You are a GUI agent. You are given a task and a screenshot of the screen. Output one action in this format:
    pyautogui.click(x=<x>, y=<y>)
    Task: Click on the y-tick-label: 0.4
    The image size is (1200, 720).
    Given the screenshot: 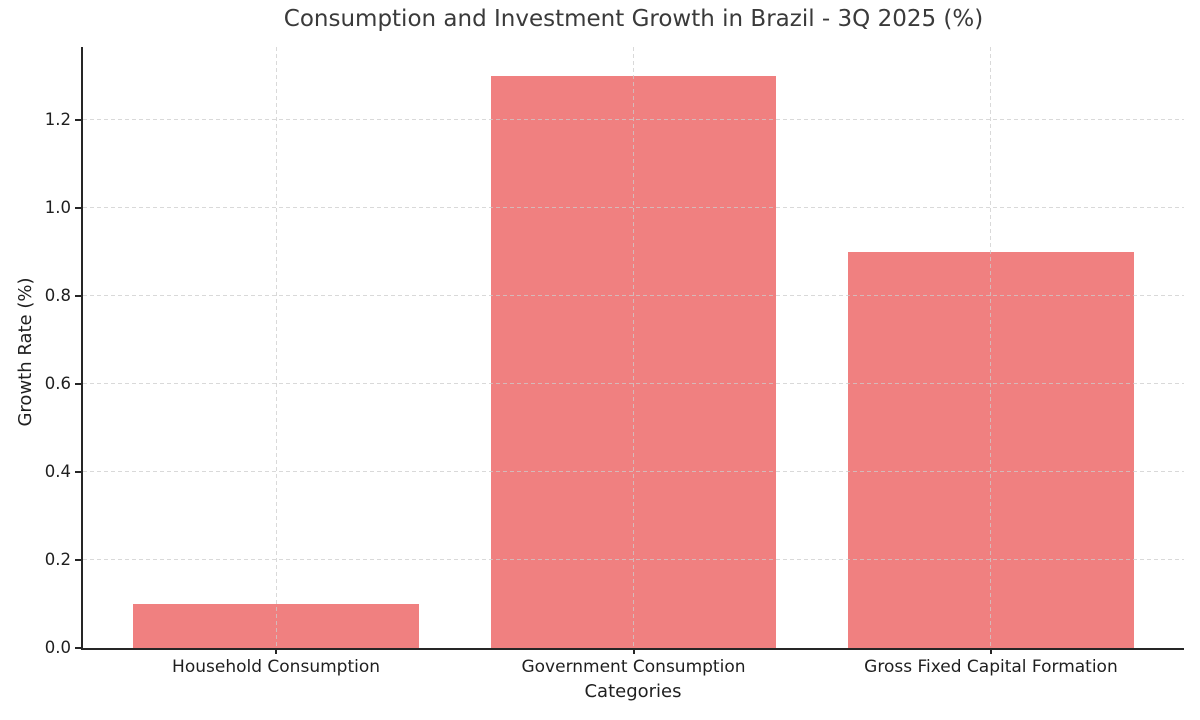 What is the action you would take?
    pyautogui.click(x=57, y=471)
    